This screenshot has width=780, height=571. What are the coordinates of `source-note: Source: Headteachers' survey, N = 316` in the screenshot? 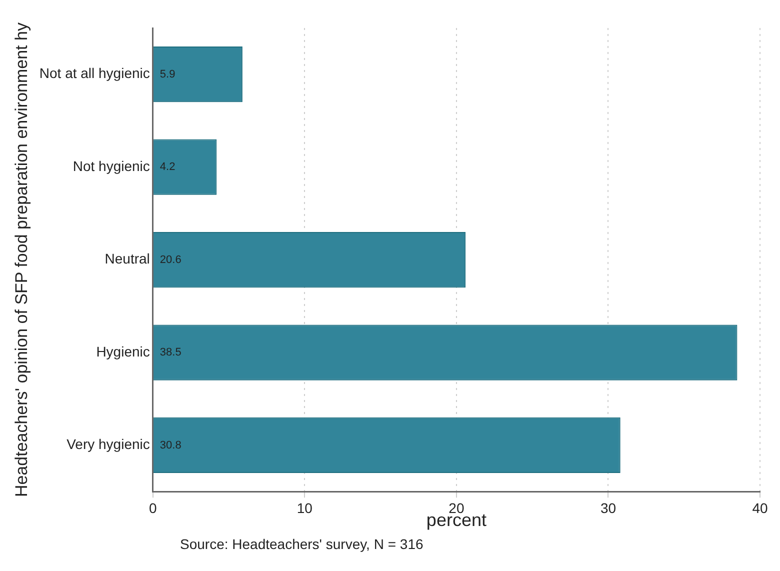 It's located at (302, 544).